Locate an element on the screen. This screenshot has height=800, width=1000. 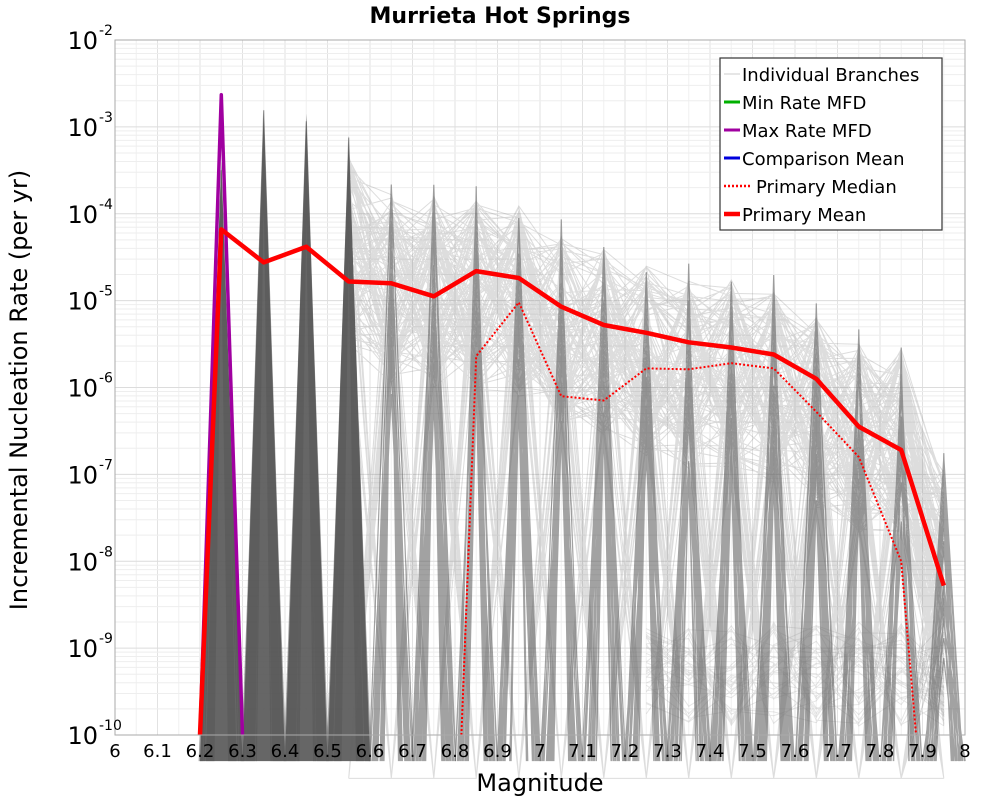
chart-title: Murrieta Hot Springs is located at coordinates (500, 16).